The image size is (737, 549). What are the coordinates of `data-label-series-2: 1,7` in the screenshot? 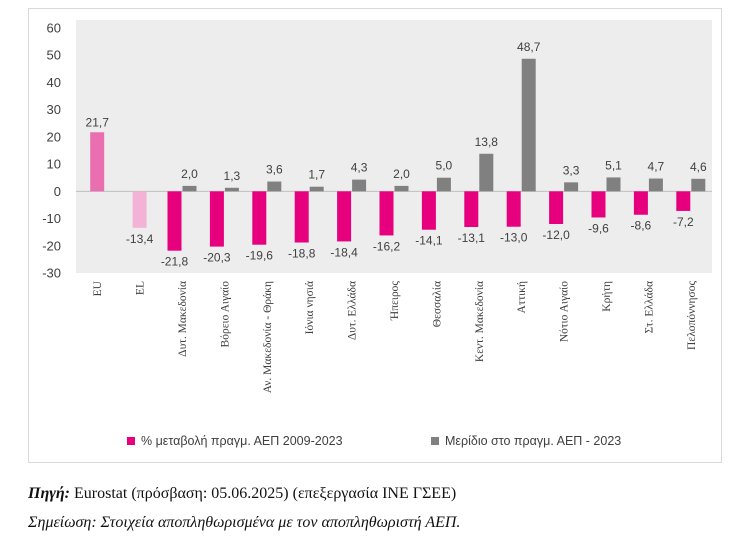 It's located at (316, 175).